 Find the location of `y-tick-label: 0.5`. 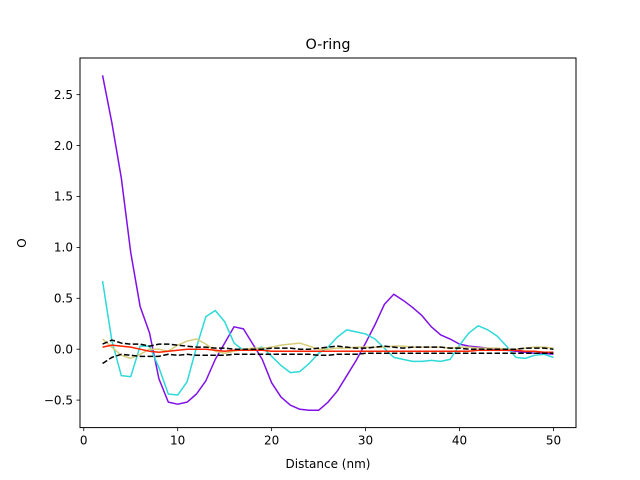

y-tick-label: 0.5 is located at coordinates (63, 298).